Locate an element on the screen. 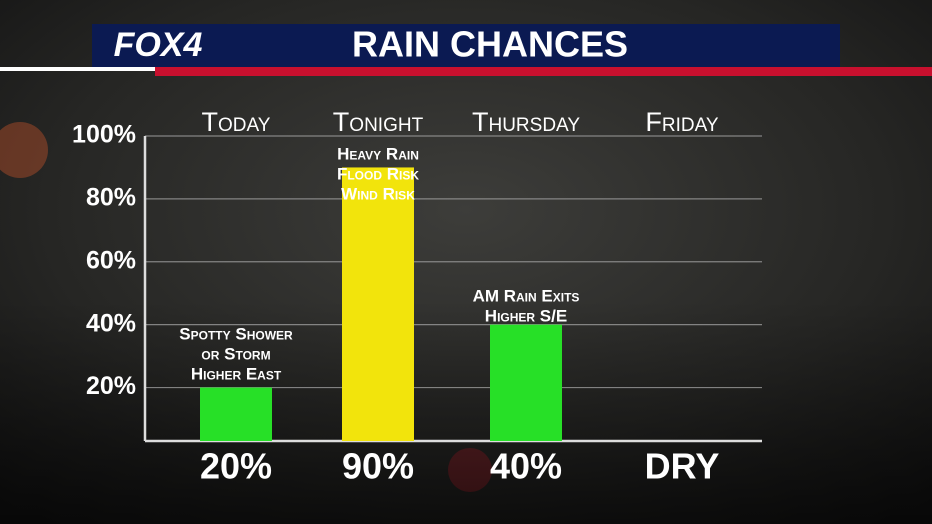 This screenshot has width=932, height=524. annotation: AM Rain Exits is located at coordinates (526, 295).